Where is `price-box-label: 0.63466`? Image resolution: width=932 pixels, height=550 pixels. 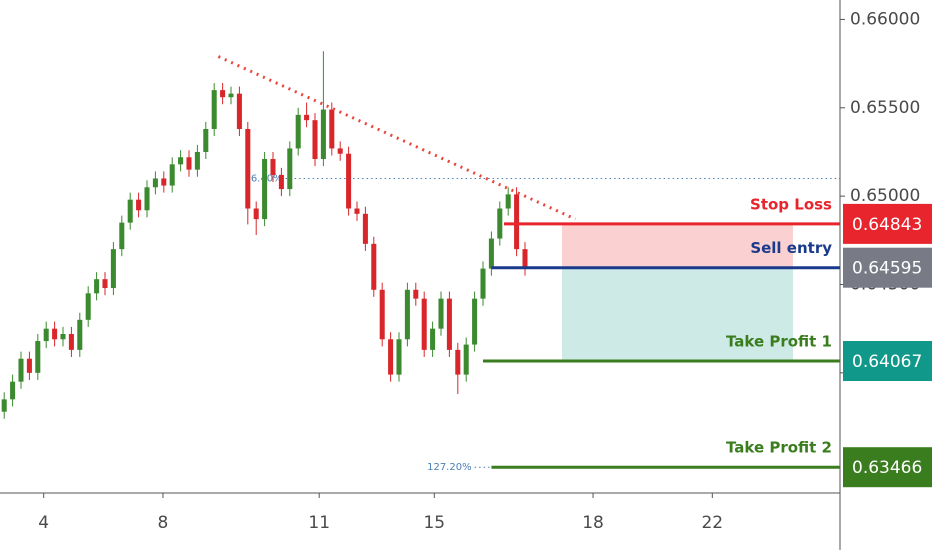
price-box-label: 0.63466 is located at coordinates (887, 468).